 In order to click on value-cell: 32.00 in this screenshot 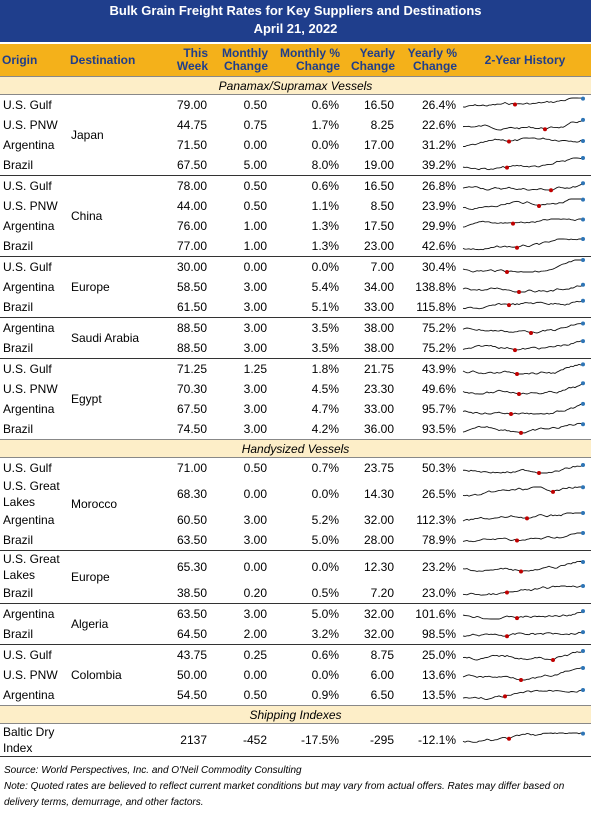, I will do `click(378, 634)`.